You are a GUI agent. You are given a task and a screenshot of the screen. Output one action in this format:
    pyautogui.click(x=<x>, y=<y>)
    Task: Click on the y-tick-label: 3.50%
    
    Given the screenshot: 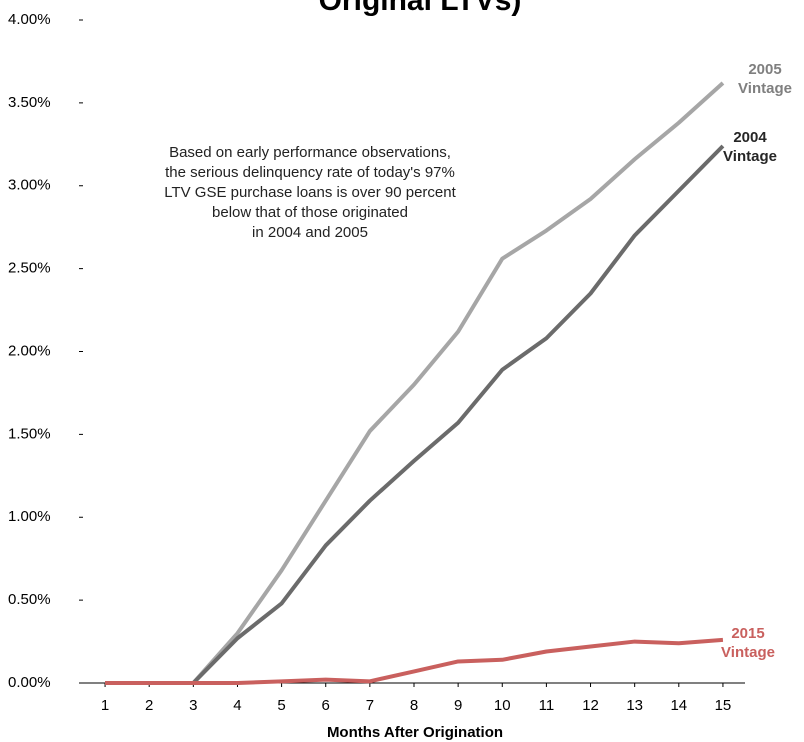 What is the action you would take?
    pyautogui.click(x=29, y=102)
    